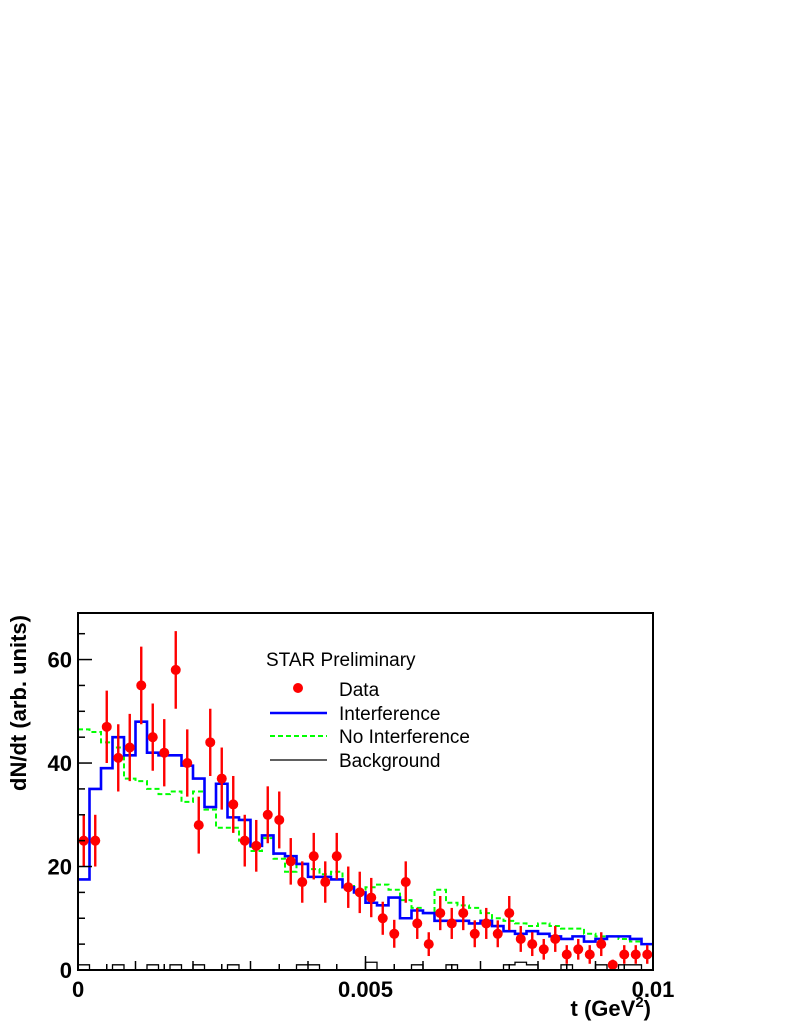 The height and width of the screenshot is (1021, 789). I want to click on x-tick-label: 0.005, so click(365, 989).